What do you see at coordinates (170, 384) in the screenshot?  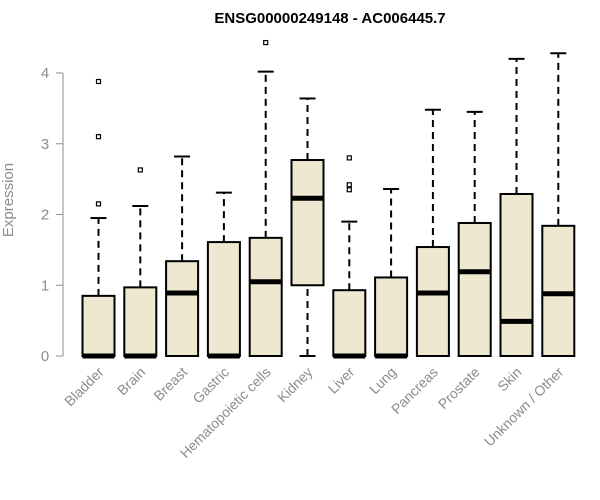 I see `x-tick-label: Breast` at bounding box center [170, 384].